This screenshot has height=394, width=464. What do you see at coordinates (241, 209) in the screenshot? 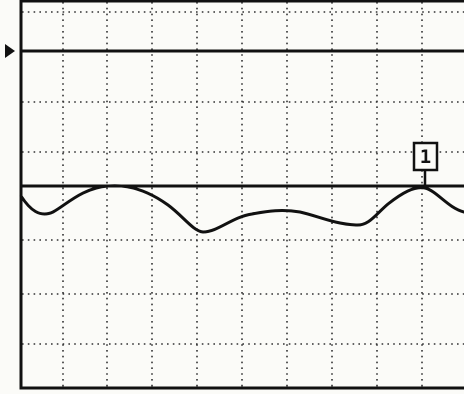
I see `signal-trace` at bounding box center [241, 209].